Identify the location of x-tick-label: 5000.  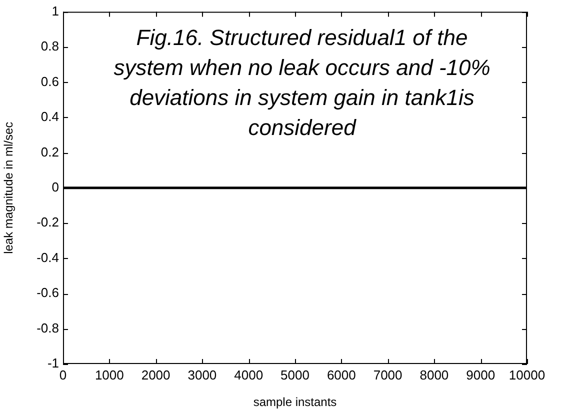
(295, 374).